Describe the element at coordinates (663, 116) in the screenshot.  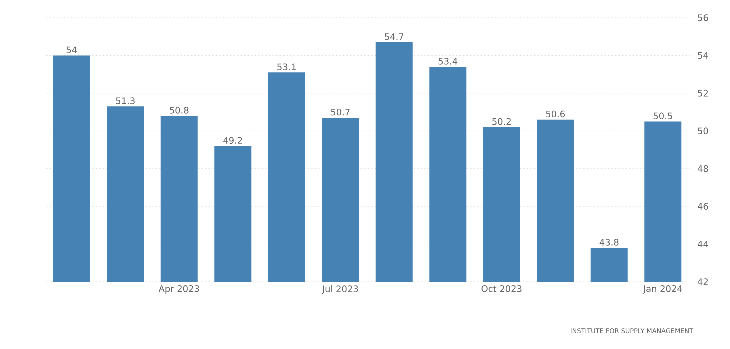
I see `data-label: 50.5` at that location.